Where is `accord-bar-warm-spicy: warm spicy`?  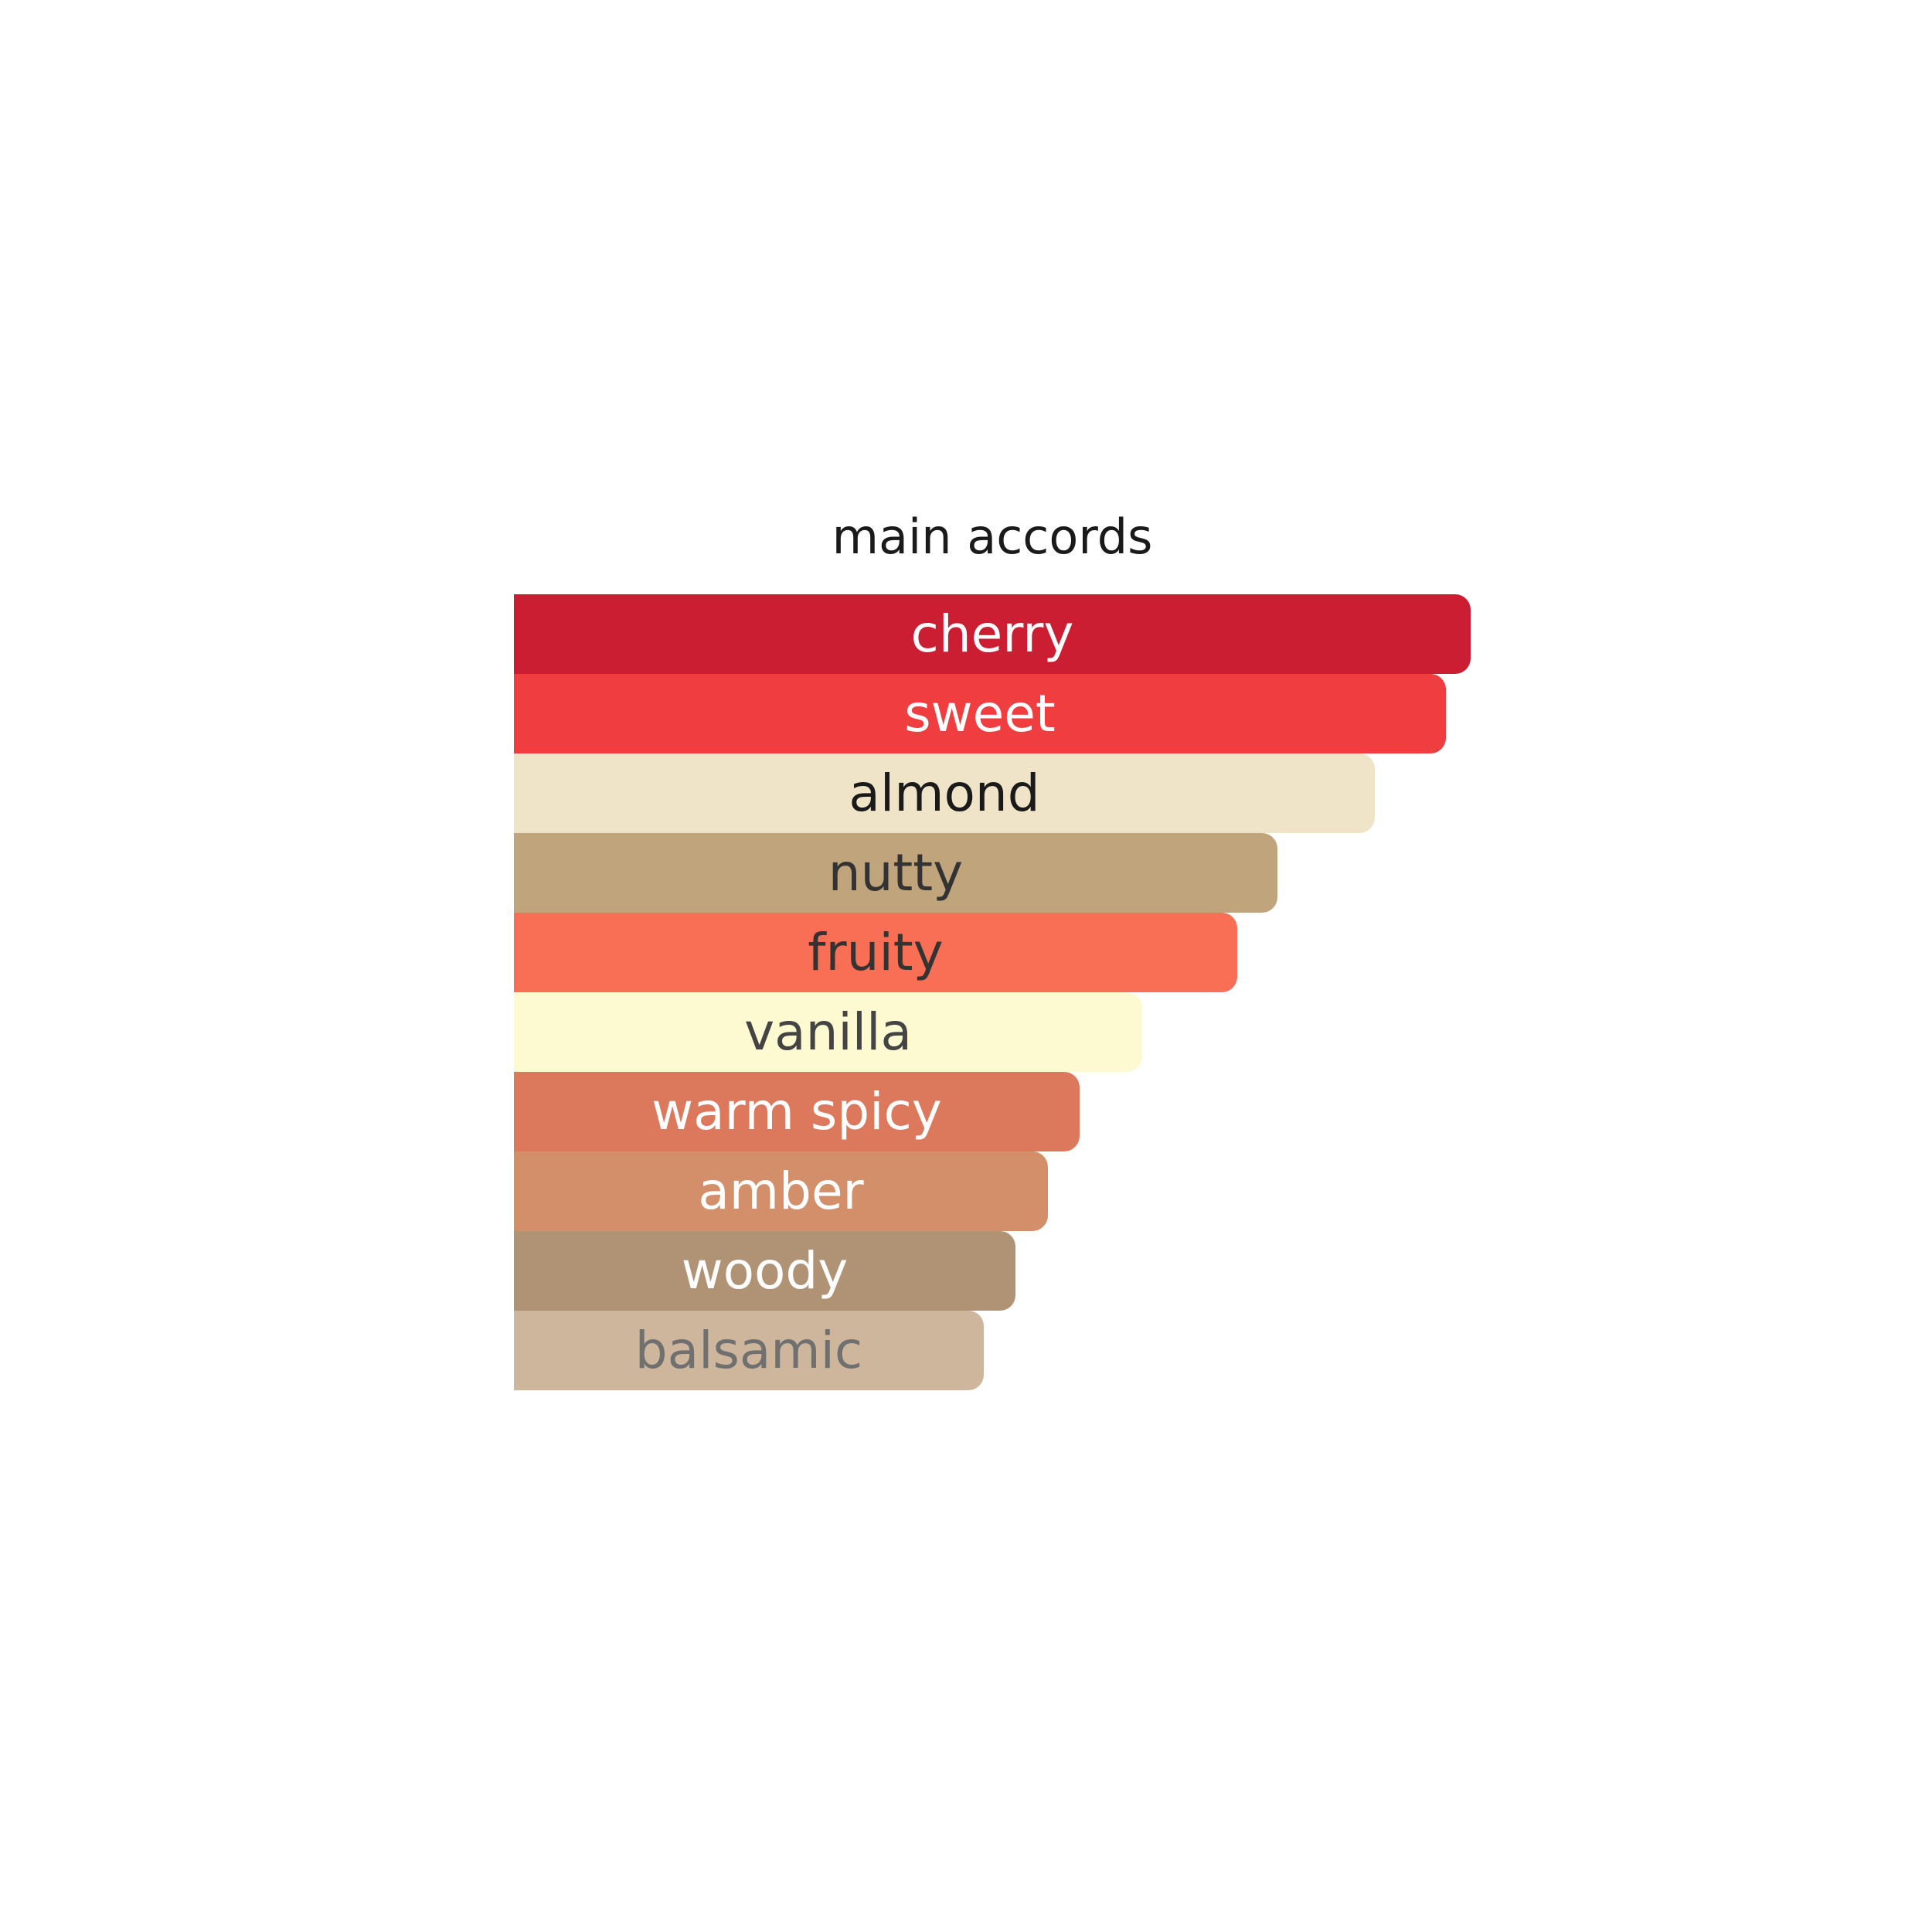
accord-bar-warm-spicy: warm spicy is located at coordinates (797, 1112).